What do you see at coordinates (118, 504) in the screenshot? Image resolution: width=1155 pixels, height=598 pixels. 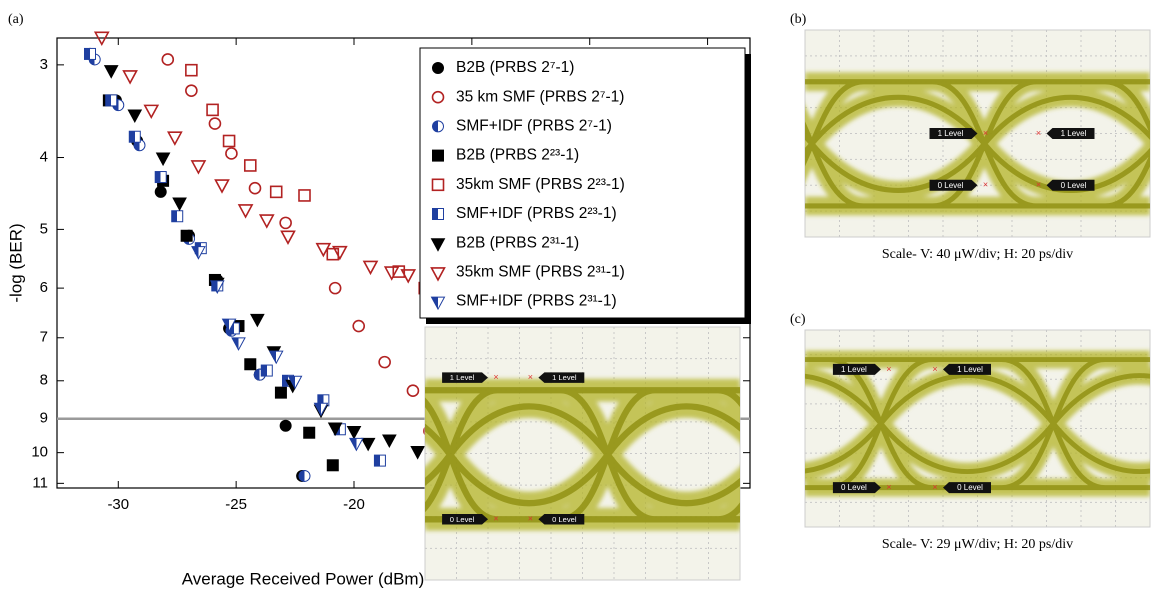 I see `x-tick-label: -30` at bounding box center [118, 504].